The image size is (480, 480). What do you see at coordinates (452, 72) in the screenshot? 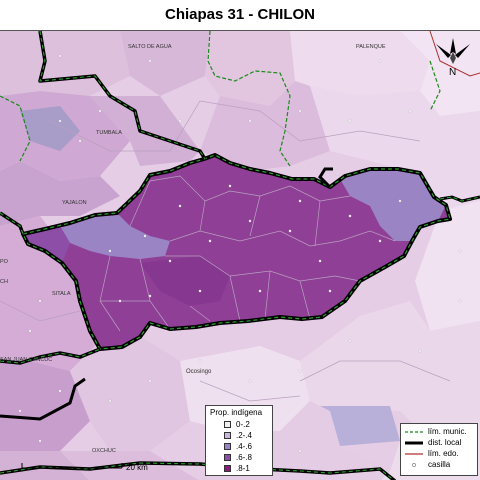
I see `north-label: N` at bounding box center [452, 72].